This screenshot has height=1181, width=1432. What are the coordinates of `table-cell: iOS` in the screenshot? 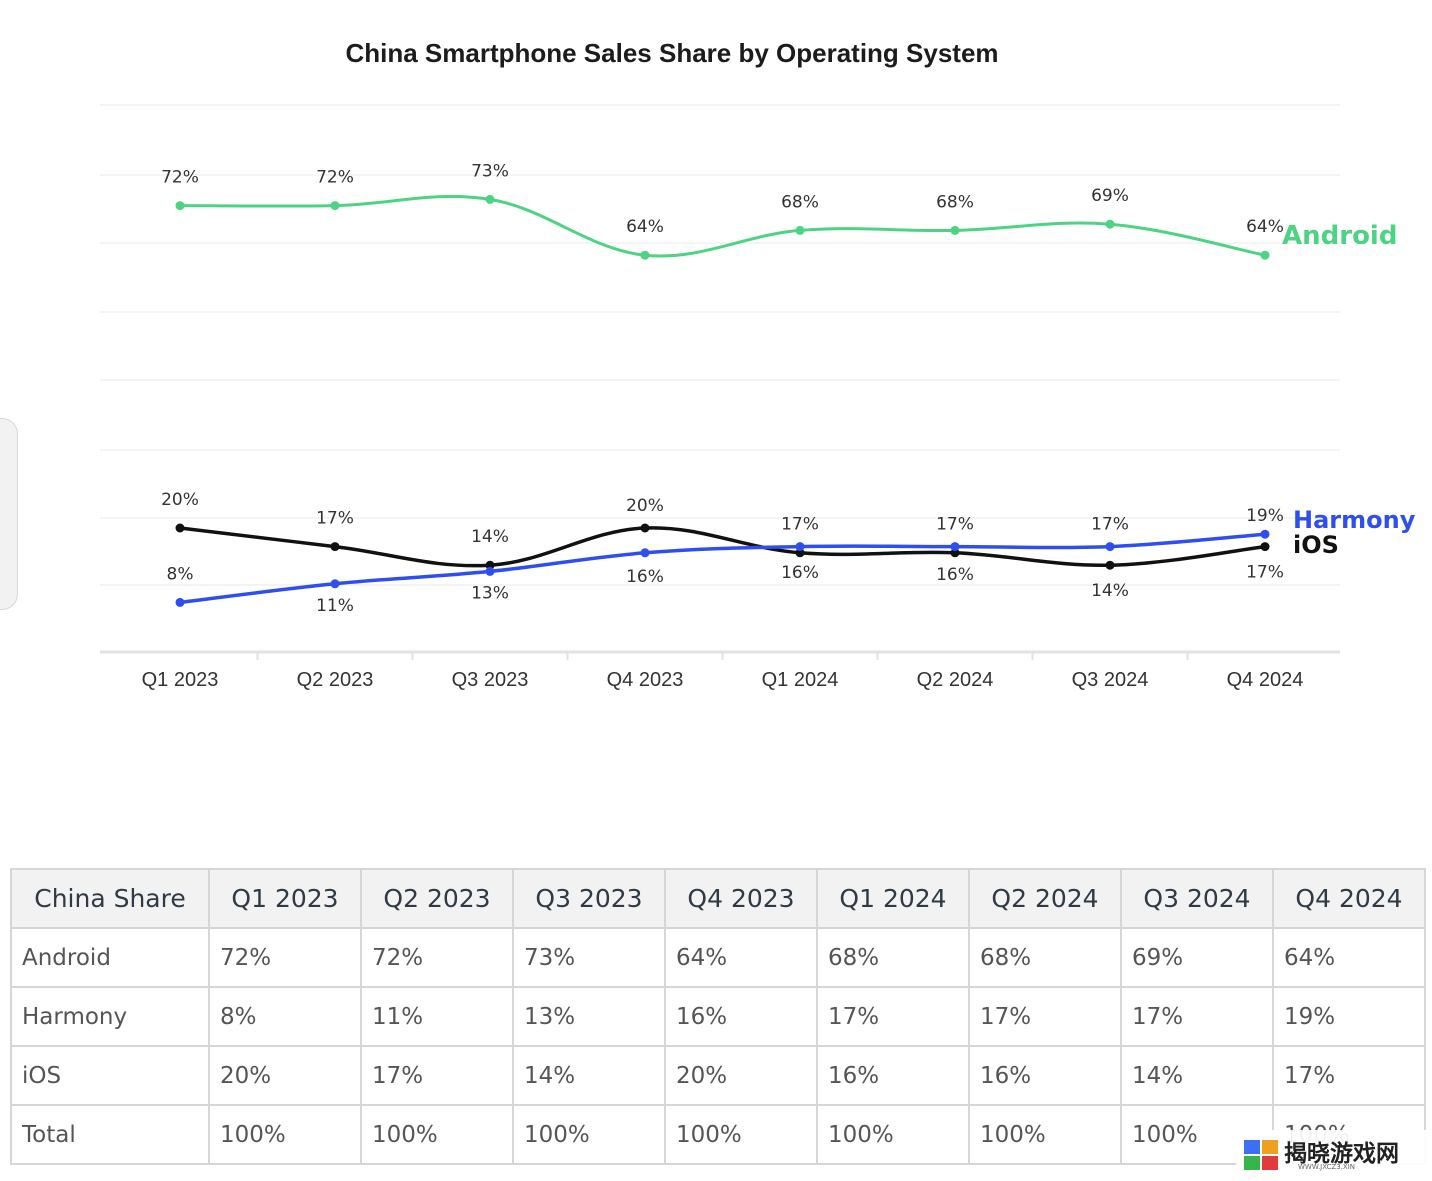 It's located at (110, 1075).